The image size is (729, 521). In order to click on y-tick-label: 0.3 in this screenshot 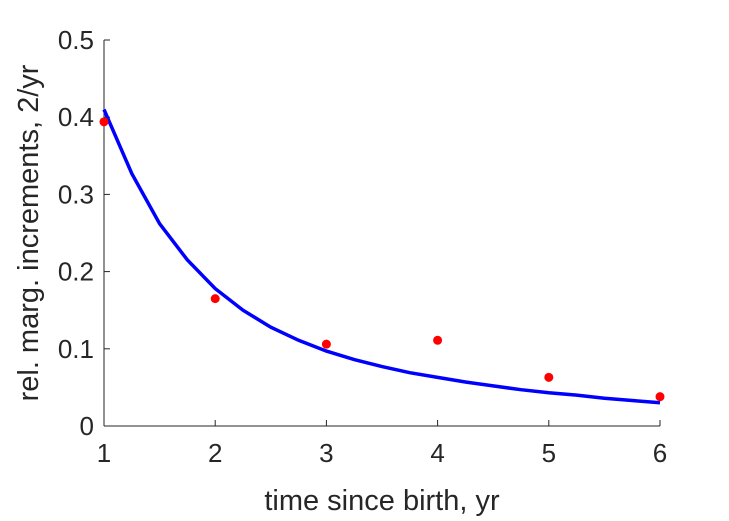, I will do `click(76, 194)`.